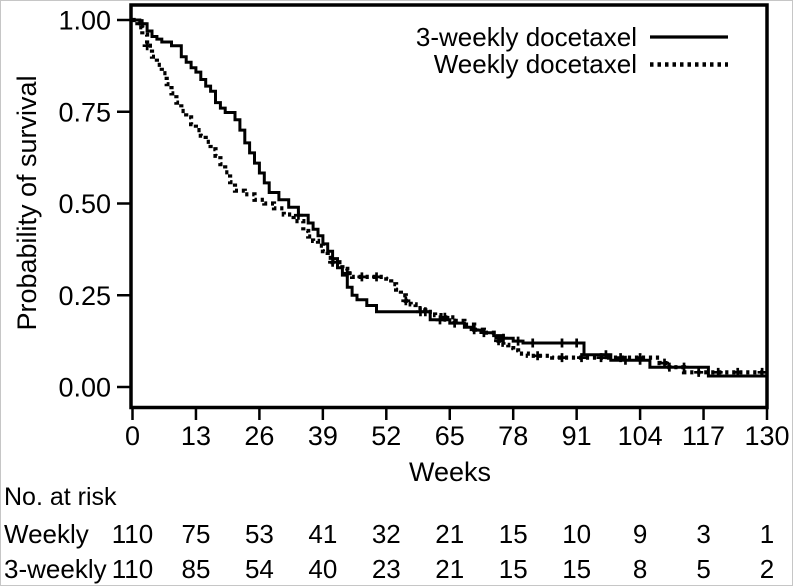 The image size is (793, 586). What do you see at coordinates (132, 436) in the screenshot?
I see `x-tick-label: 0` at bounding box center [132, 436].